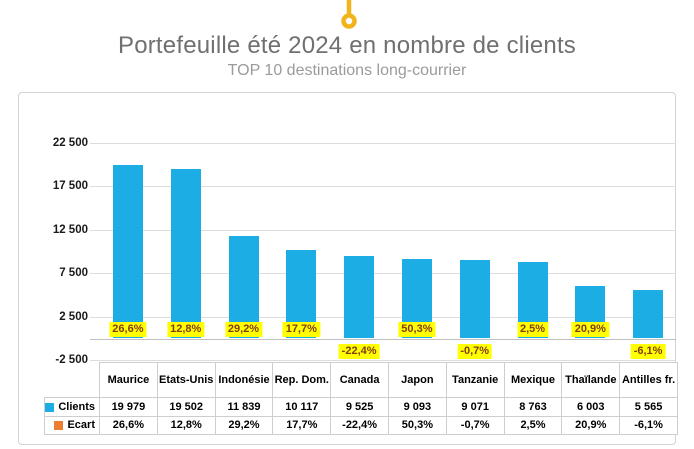  Describe the element at coordinates (302, 425) in the screenshot. I see `value-cell: 17,7%` at that location.